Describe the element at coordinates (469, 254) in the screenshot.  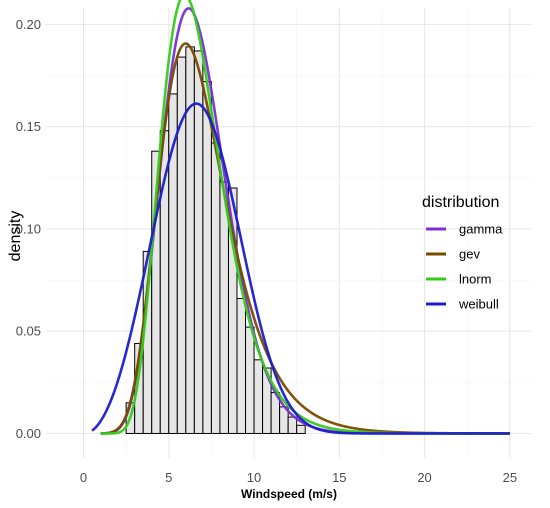
I see `legend-label-gev: gev` at that location.